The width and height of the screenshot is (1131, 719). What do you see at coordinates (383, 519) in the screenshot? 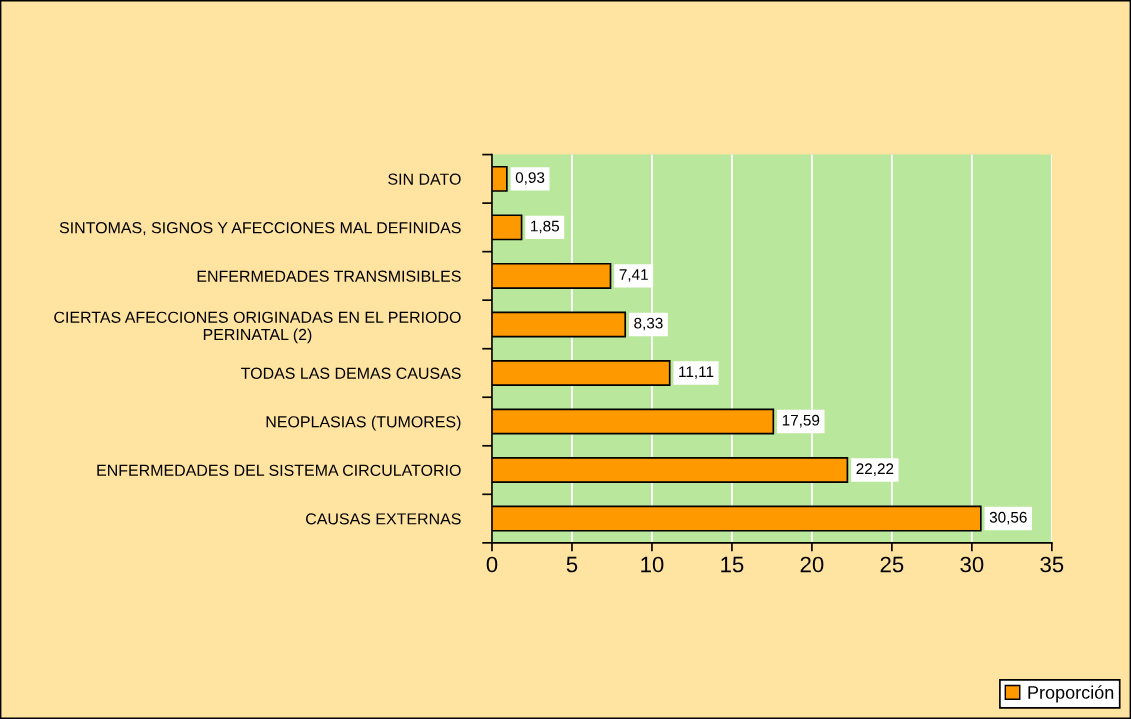
I see `y-tick-label: CAUSAS EXTERNAS` at bounding box center [383, 519].